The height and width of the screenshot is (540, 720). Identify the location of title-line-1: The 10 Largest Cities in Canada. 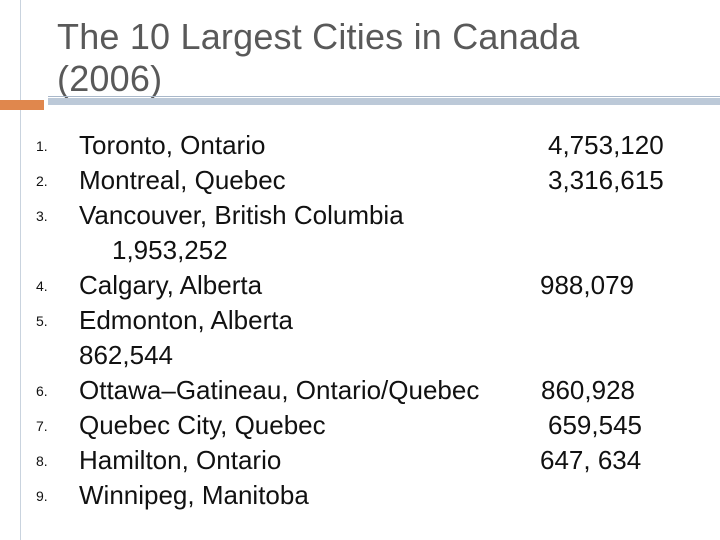
(318, 36).